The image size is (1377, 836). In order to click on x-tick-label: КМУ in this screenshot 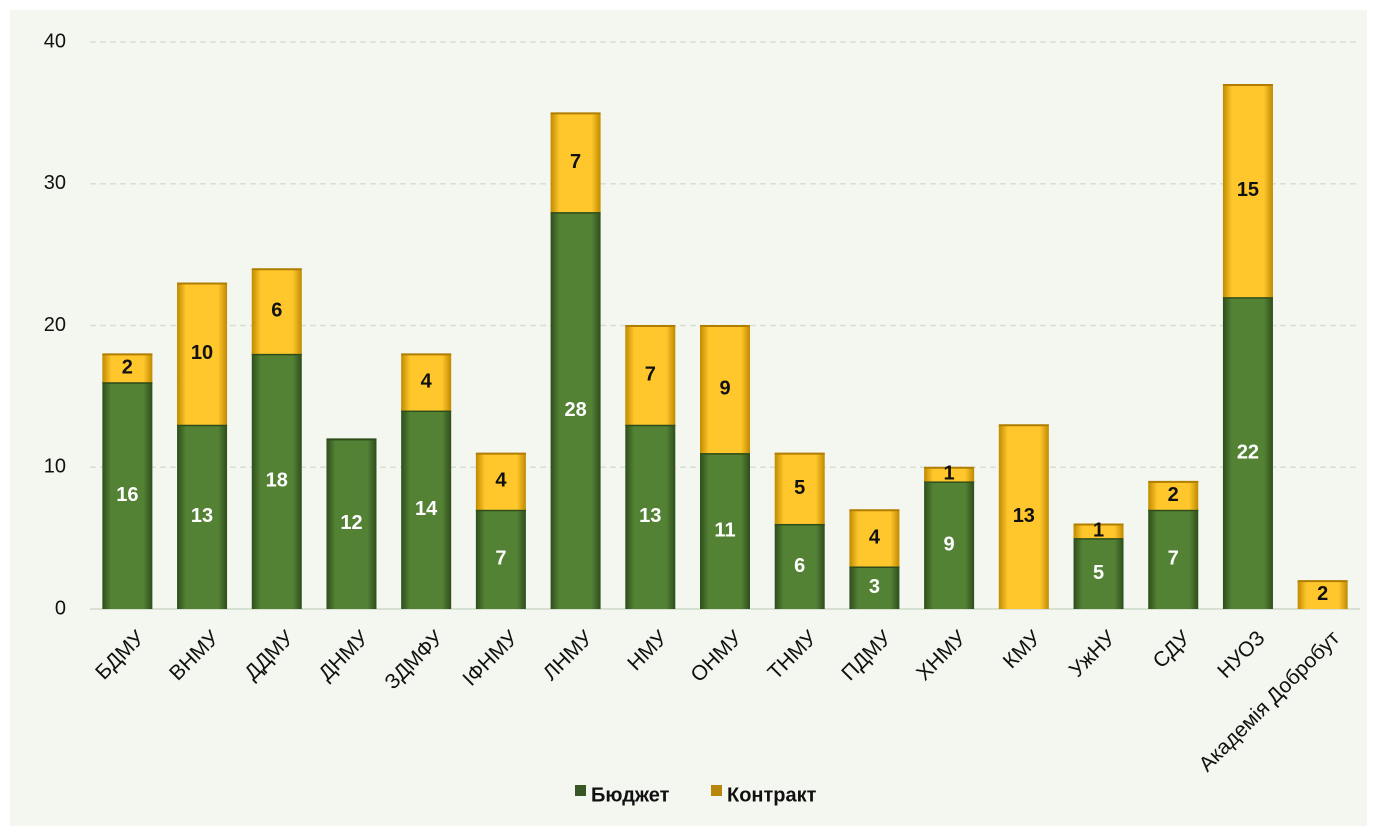, I will do `click(1022, 649)`.